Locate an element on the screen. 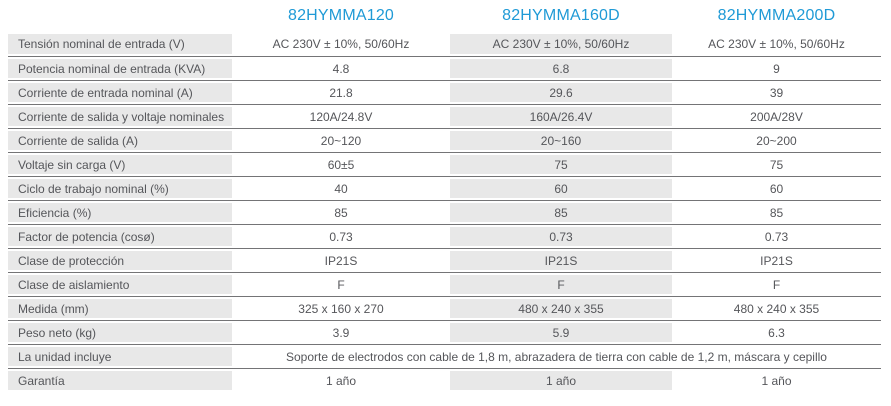 The image size is (891, 406). cell-value: 3.9 is located at coordinates (341, 332).